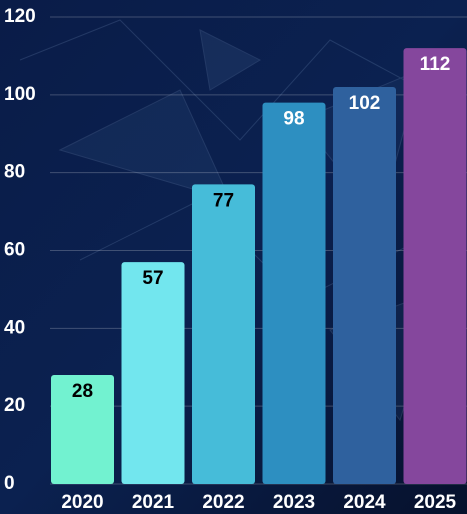  I want to click on x-tick-label: 2021, so click(153, 502).